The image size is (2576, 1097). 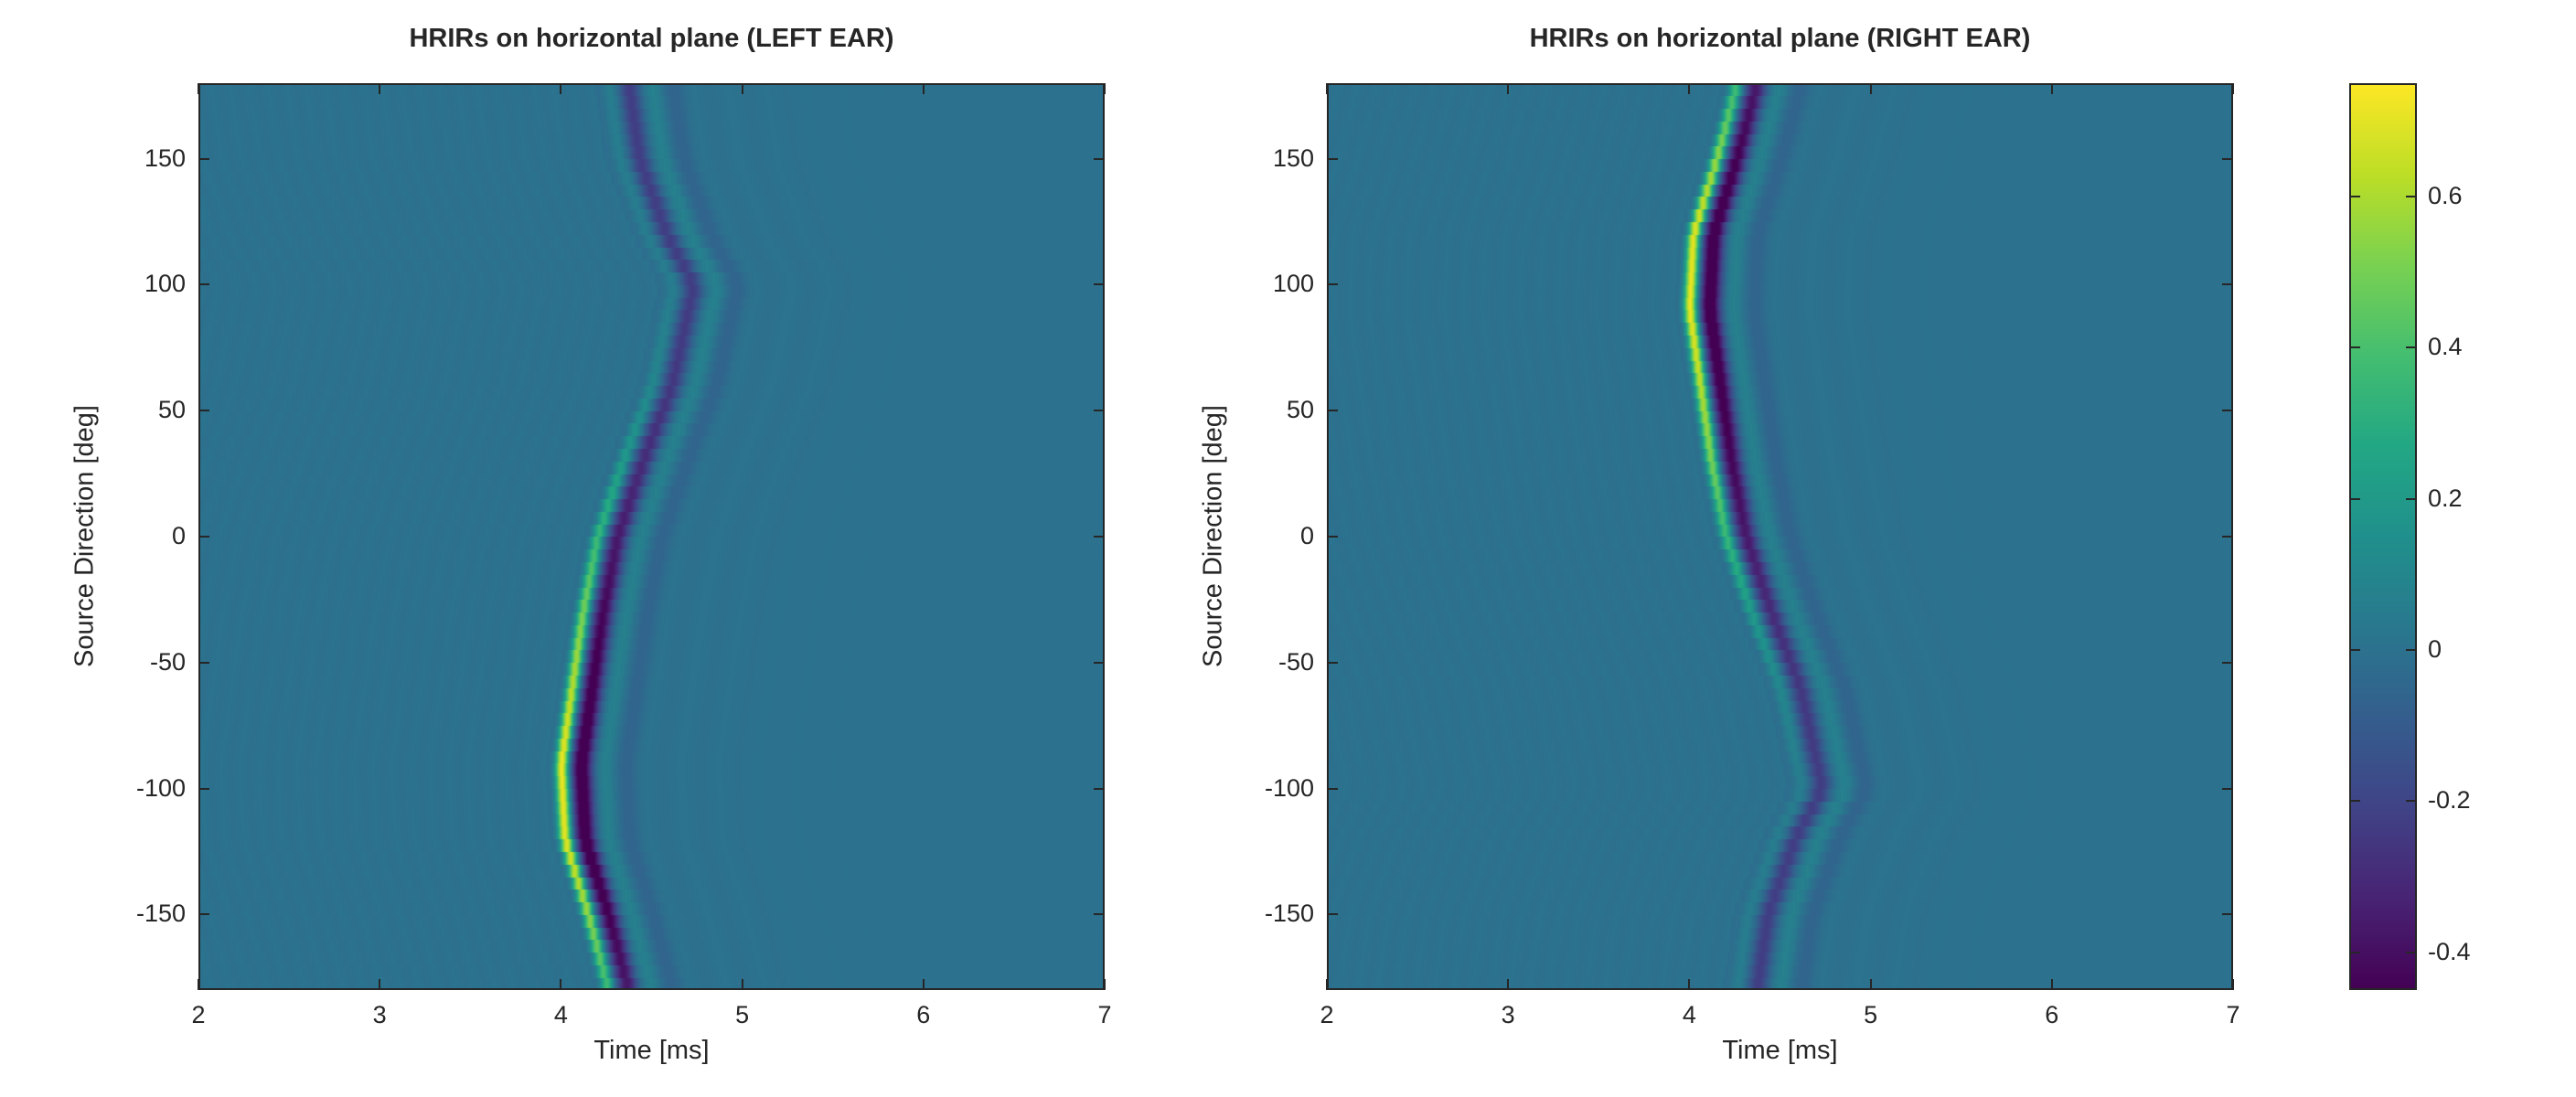 I want to click on plot-title: HRIRs on horizontal plane (LEFT EAR), so click(x=651, y=38).